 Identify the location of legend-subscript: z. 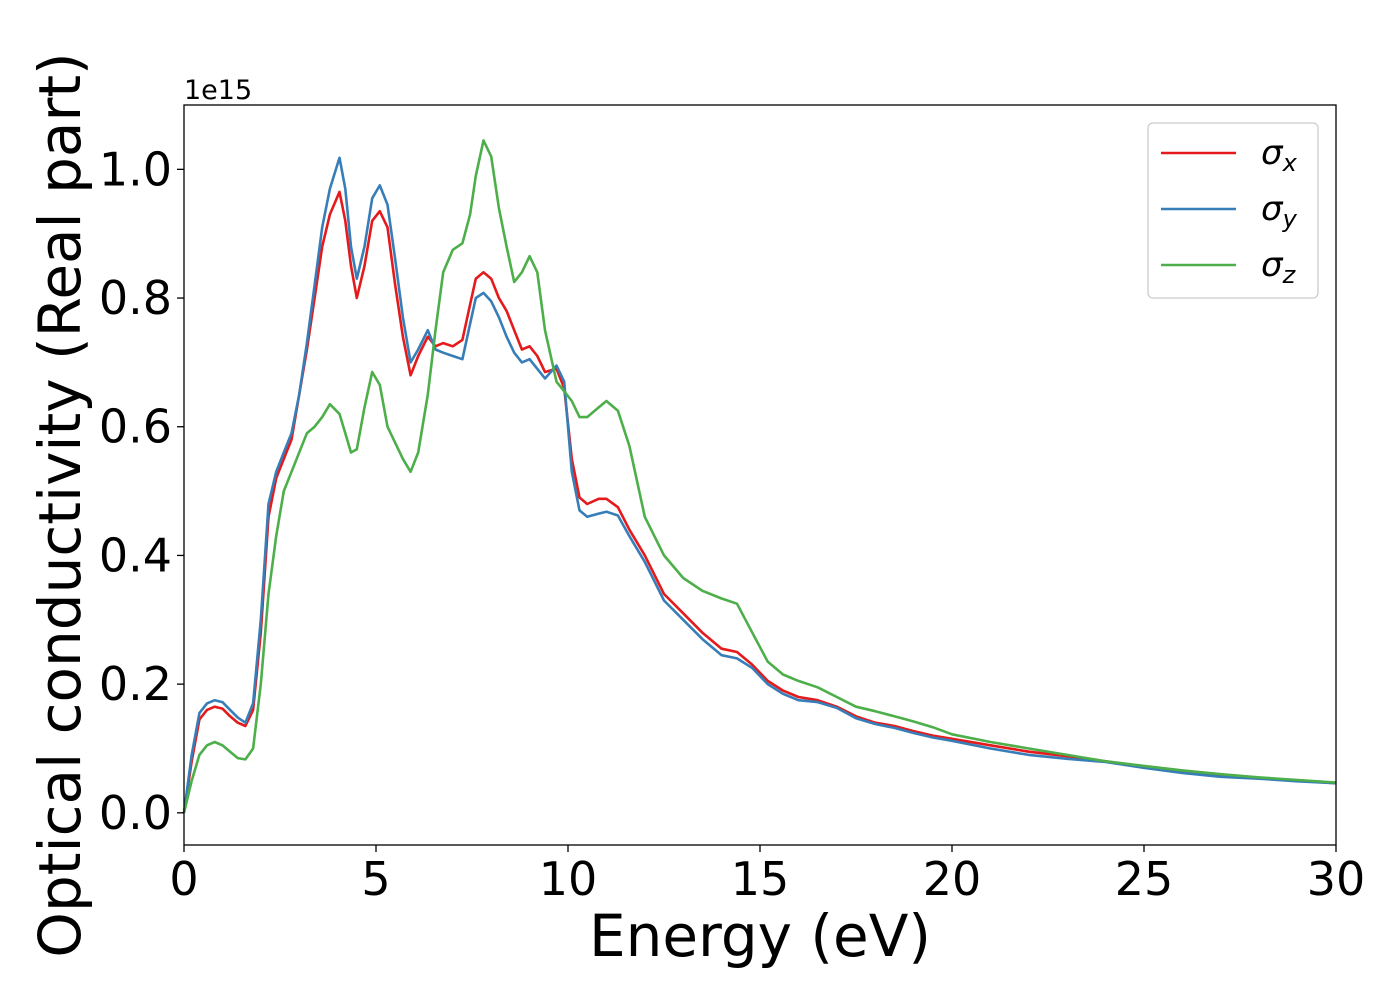
(1289, 275).